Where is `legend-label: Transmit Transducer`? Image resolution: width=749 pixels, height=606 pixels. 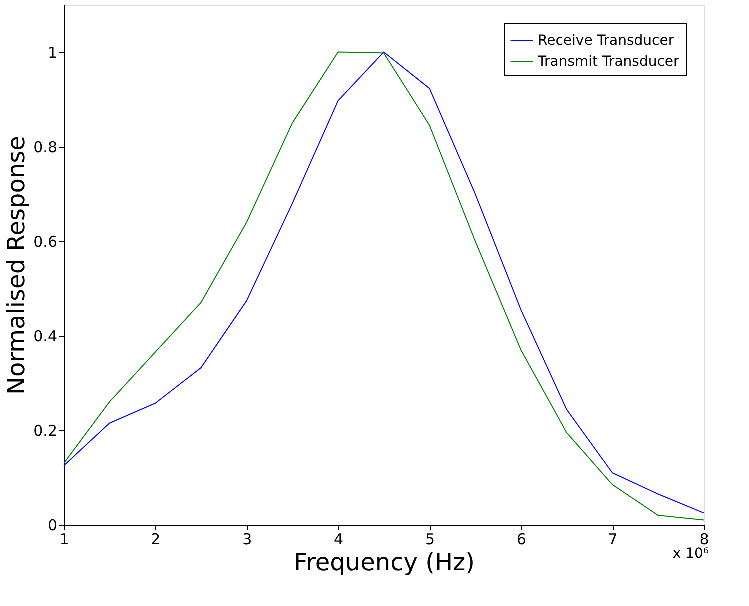 legend-label: Transmit Transducer is located at coordinates (608, 62).